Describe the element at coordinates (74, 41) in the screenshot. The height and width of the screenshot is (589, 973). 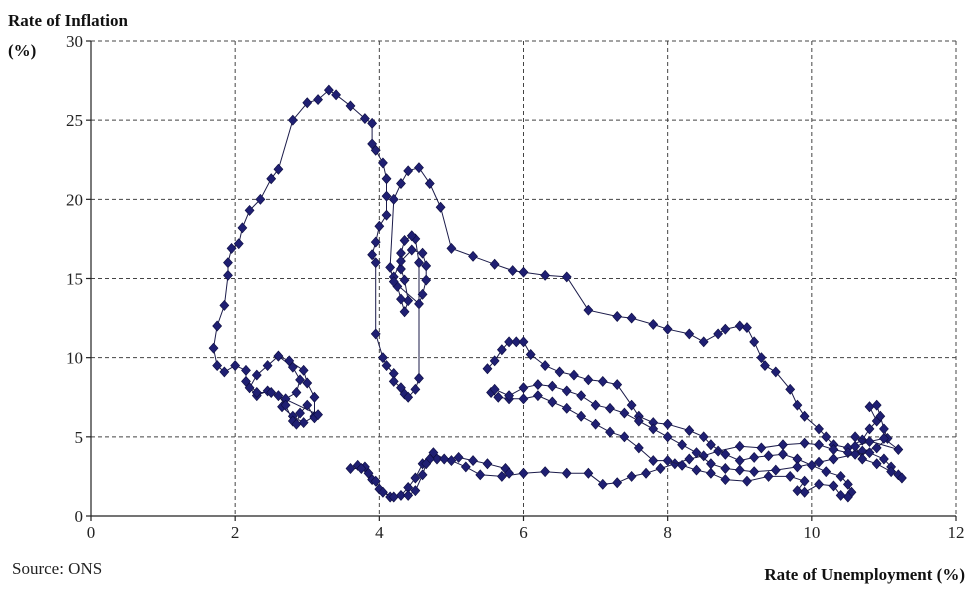
I see `y-tick-label: 30` at that location.